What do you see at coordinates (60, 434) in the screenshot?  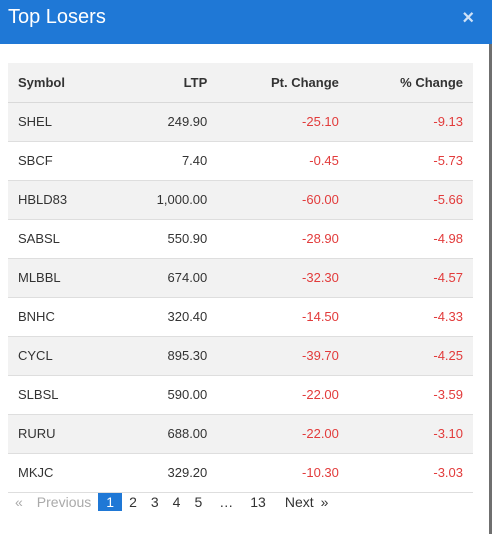 I see `cell-symbol: RURU` at bounding box center [60, 434].